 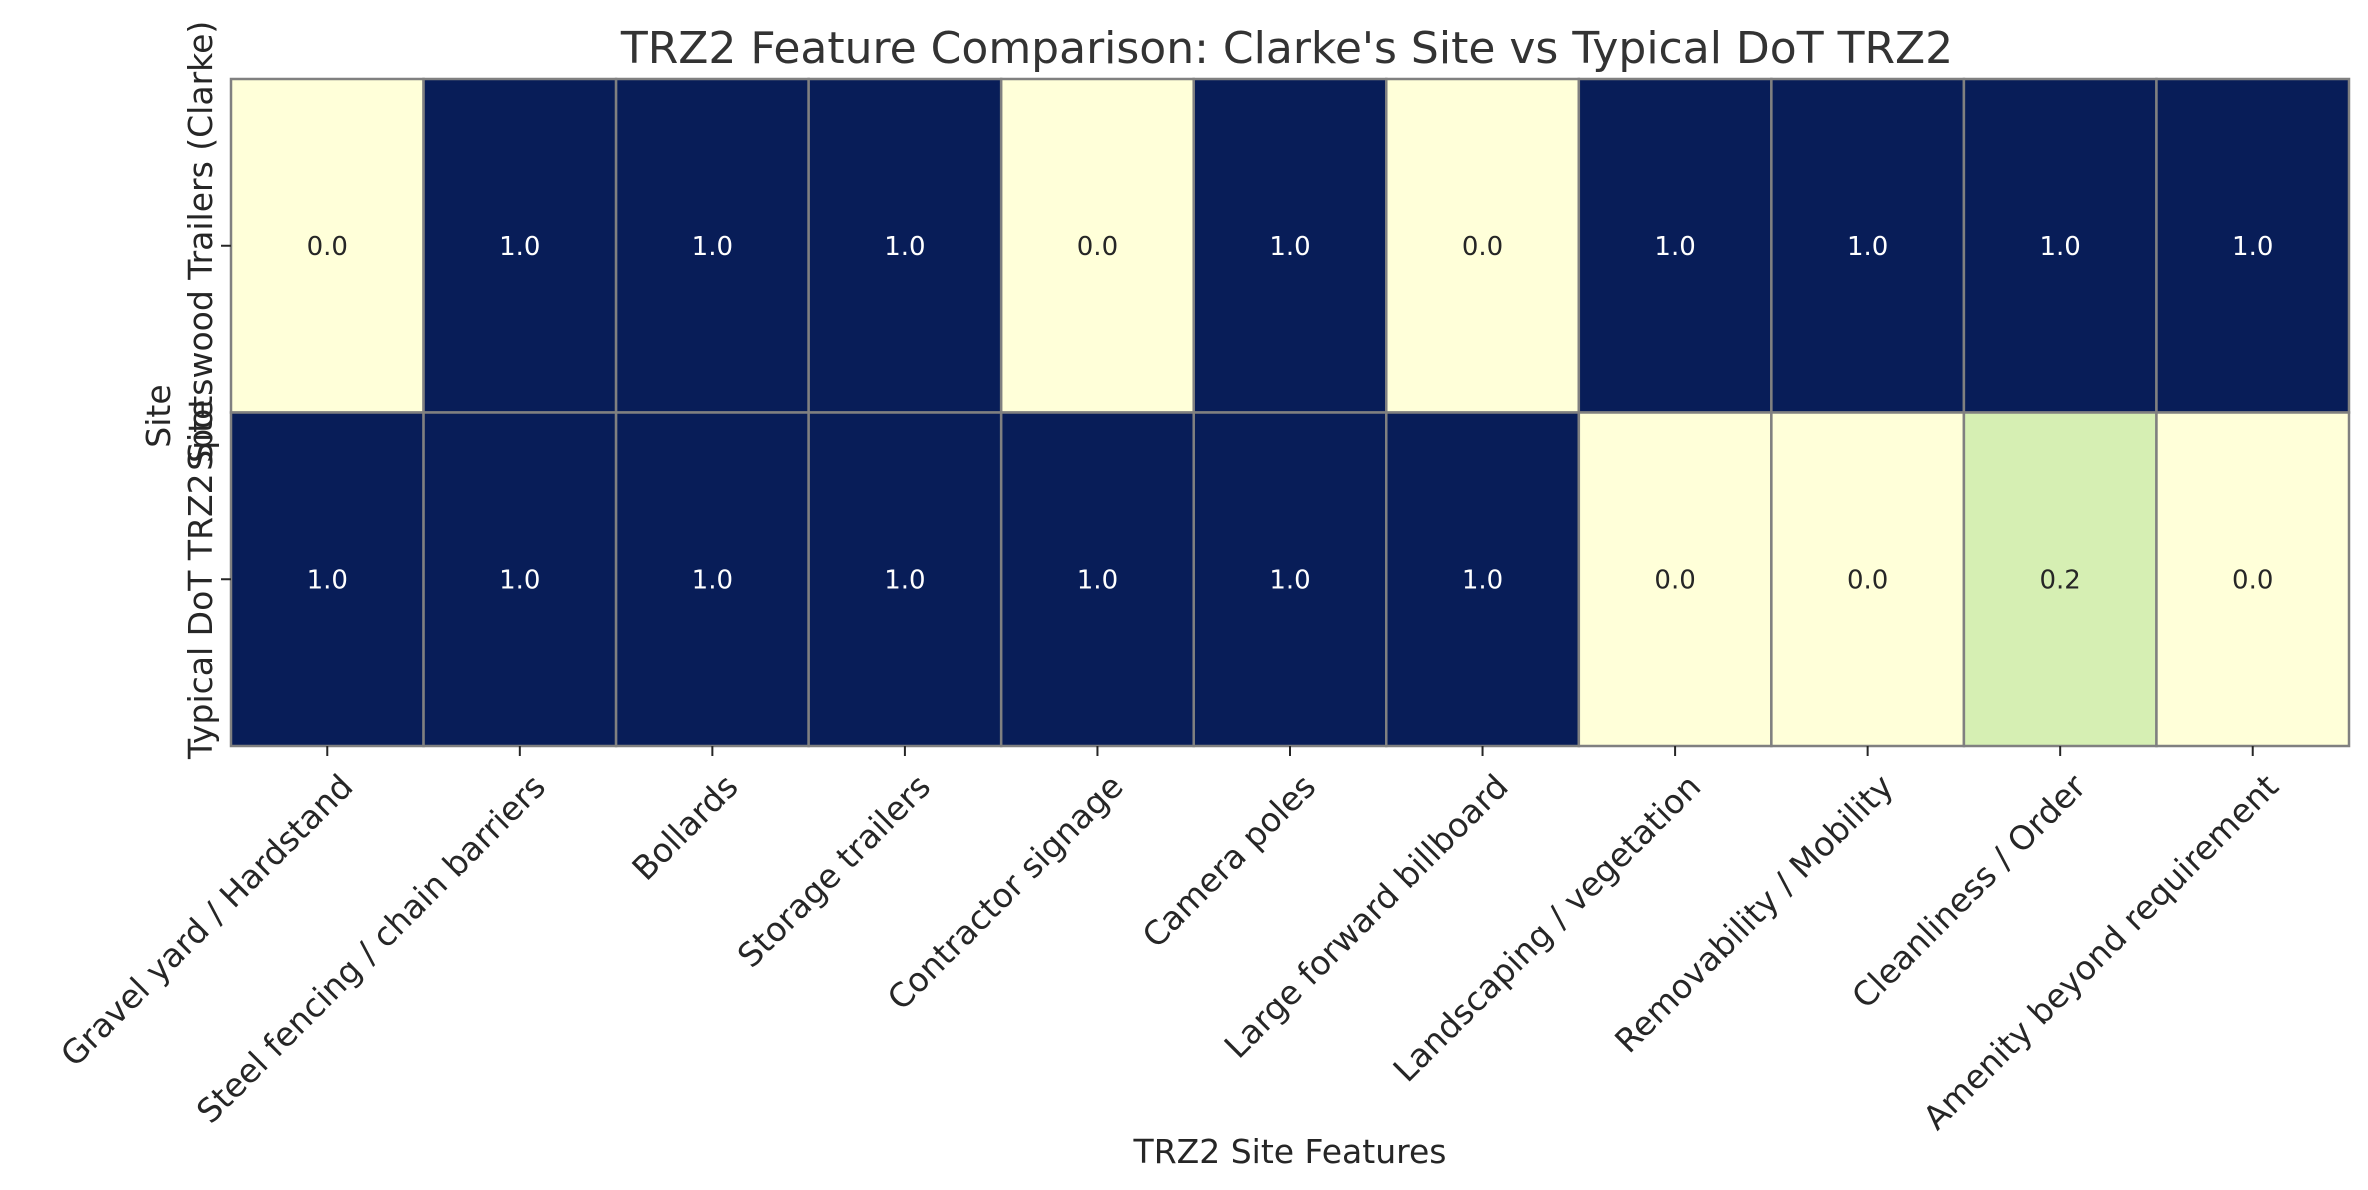 I want to click on y-axis-label: Site, so click(x=158, y=415).